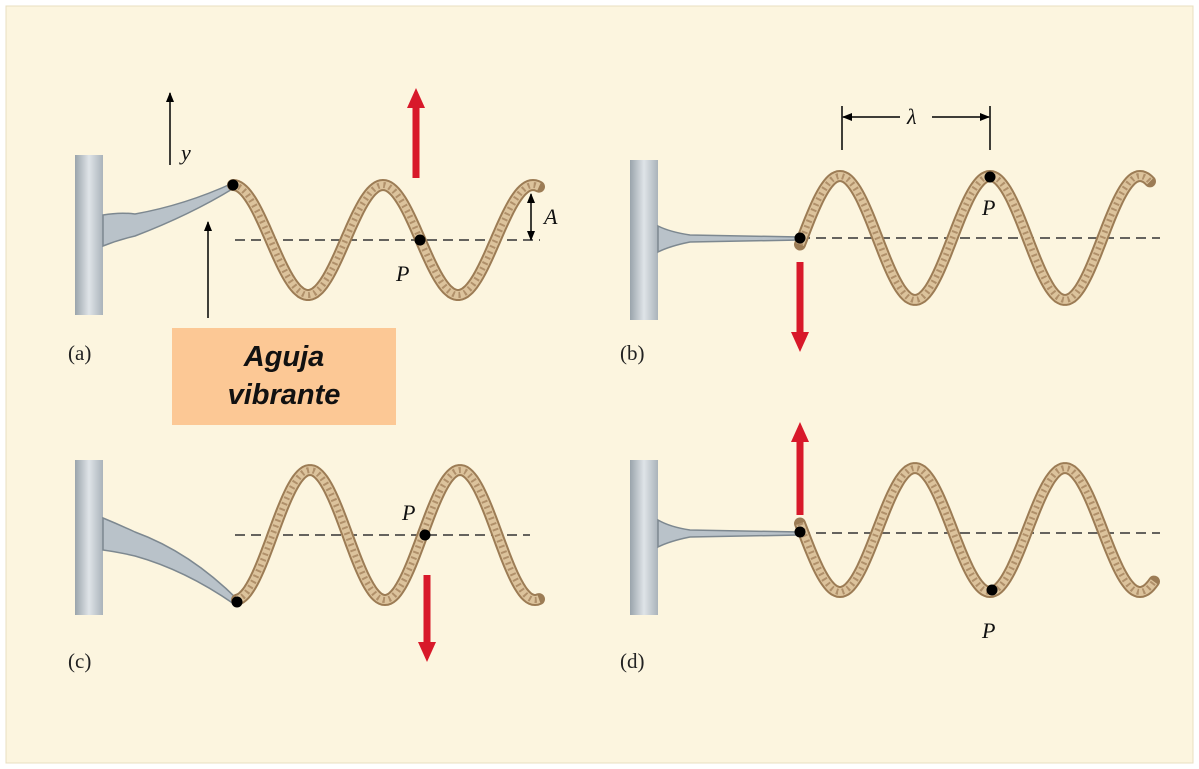  I want to click on axis-label: y, so click(185, 152).